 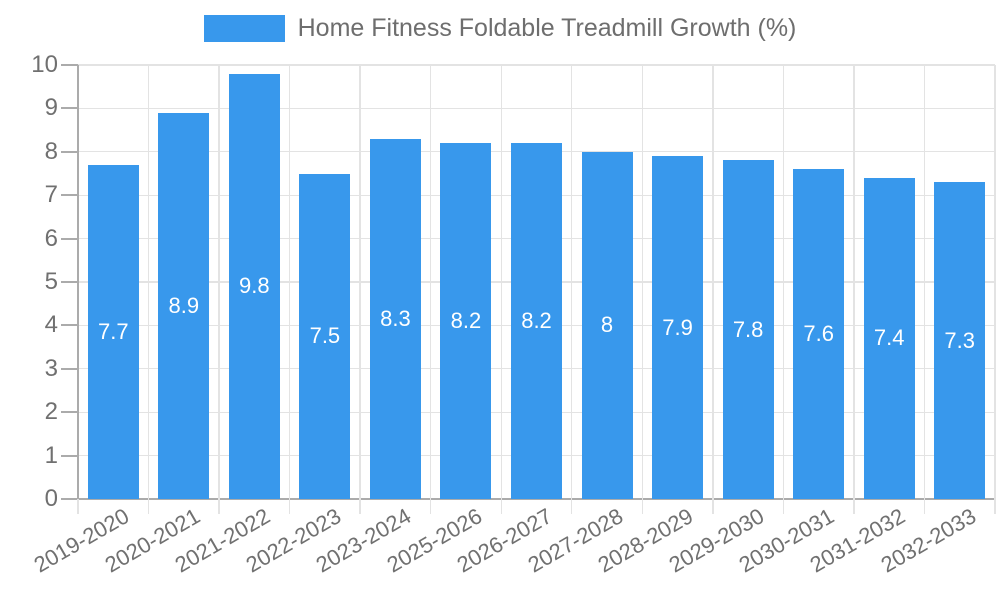 What do you see at coordinates (244, 28) in the screenshot?
I see `legend-swatch` at bounding box center [244, 28].